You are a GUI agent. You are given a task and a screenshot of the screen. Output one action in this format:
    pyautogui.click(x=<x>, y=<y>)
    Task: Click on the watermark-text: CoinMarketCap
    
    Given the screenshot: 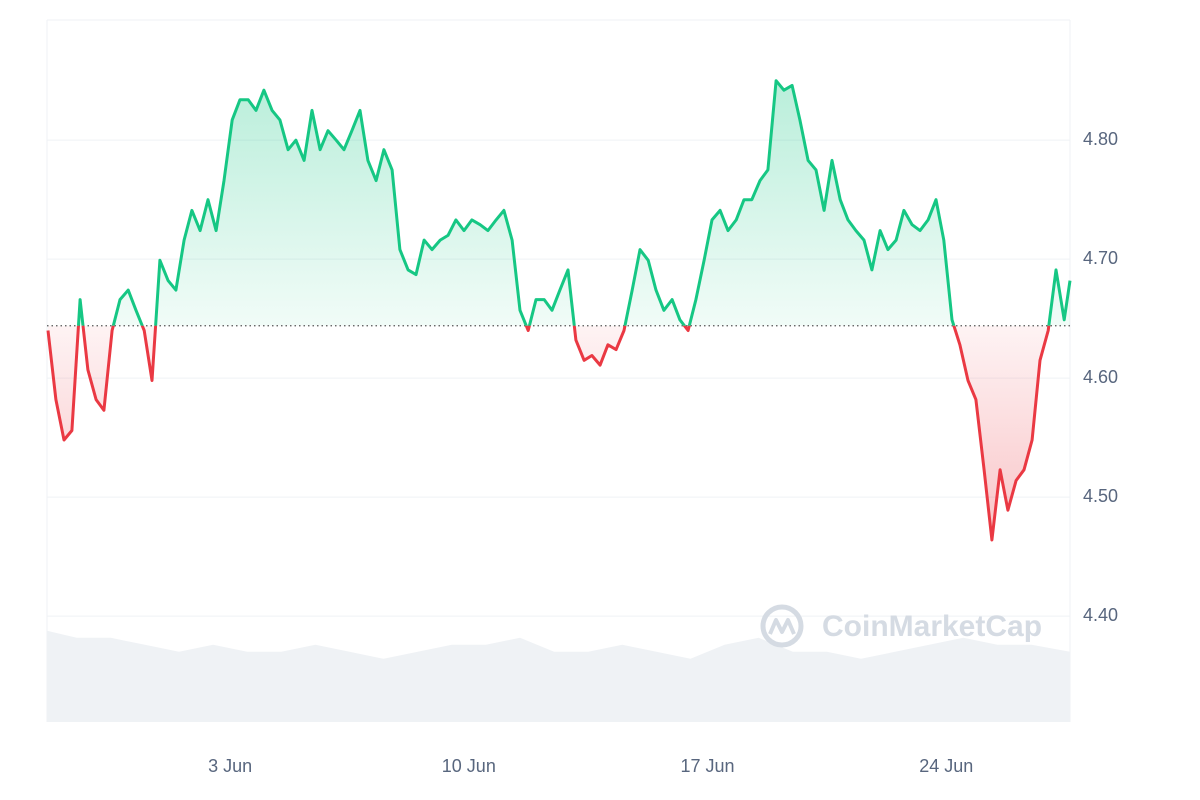 What is the action you would take?
    pyautogui.click(x=932, y=626)
    